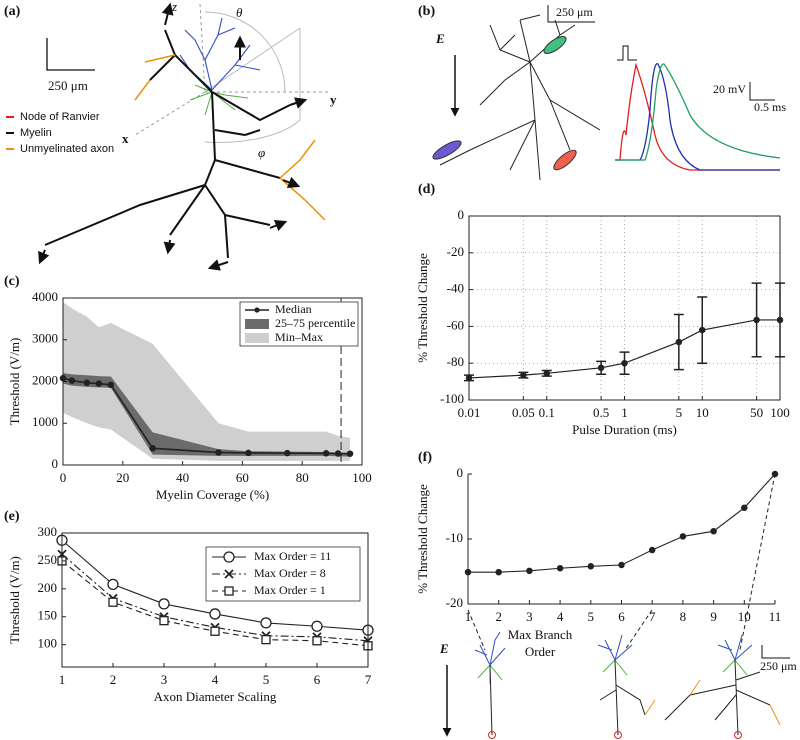 This screenshot has height=740, width=800. Describe the element at coordinates (60, 133) in the screenshot. I see `legend: Node of Ranvier Myelin Unmyelinated axon` at that location.